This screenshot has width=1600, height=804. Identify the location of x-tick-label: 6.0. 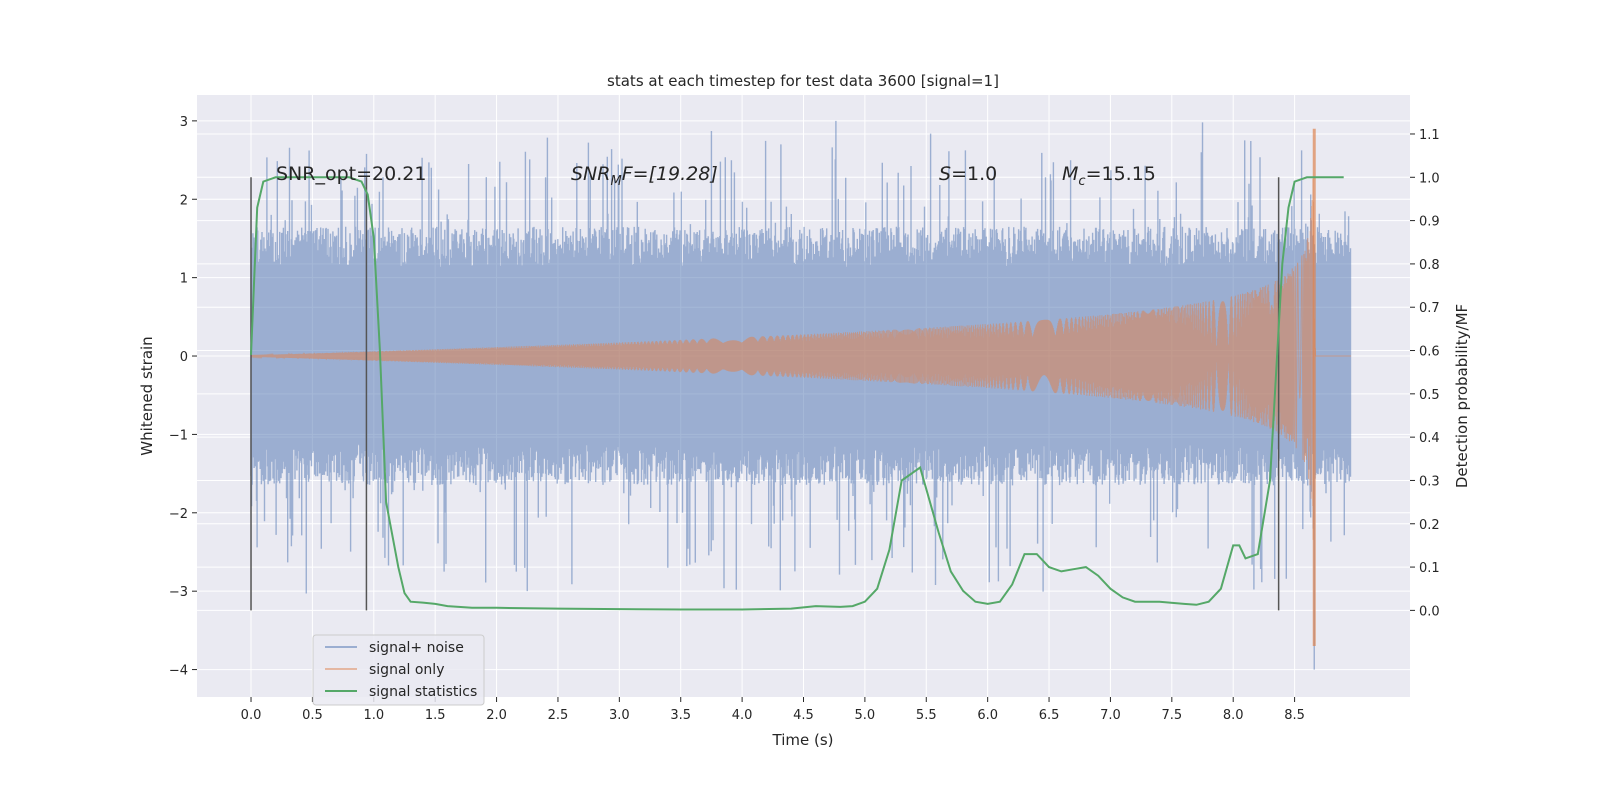
(987, 715).